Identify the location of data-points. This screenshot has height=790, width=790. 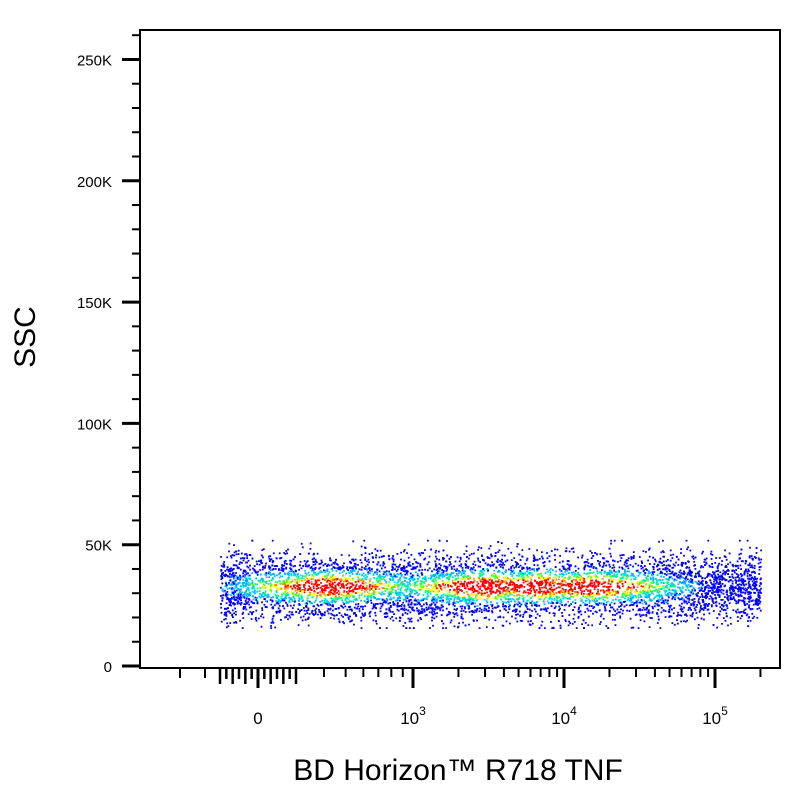
(491, 584).